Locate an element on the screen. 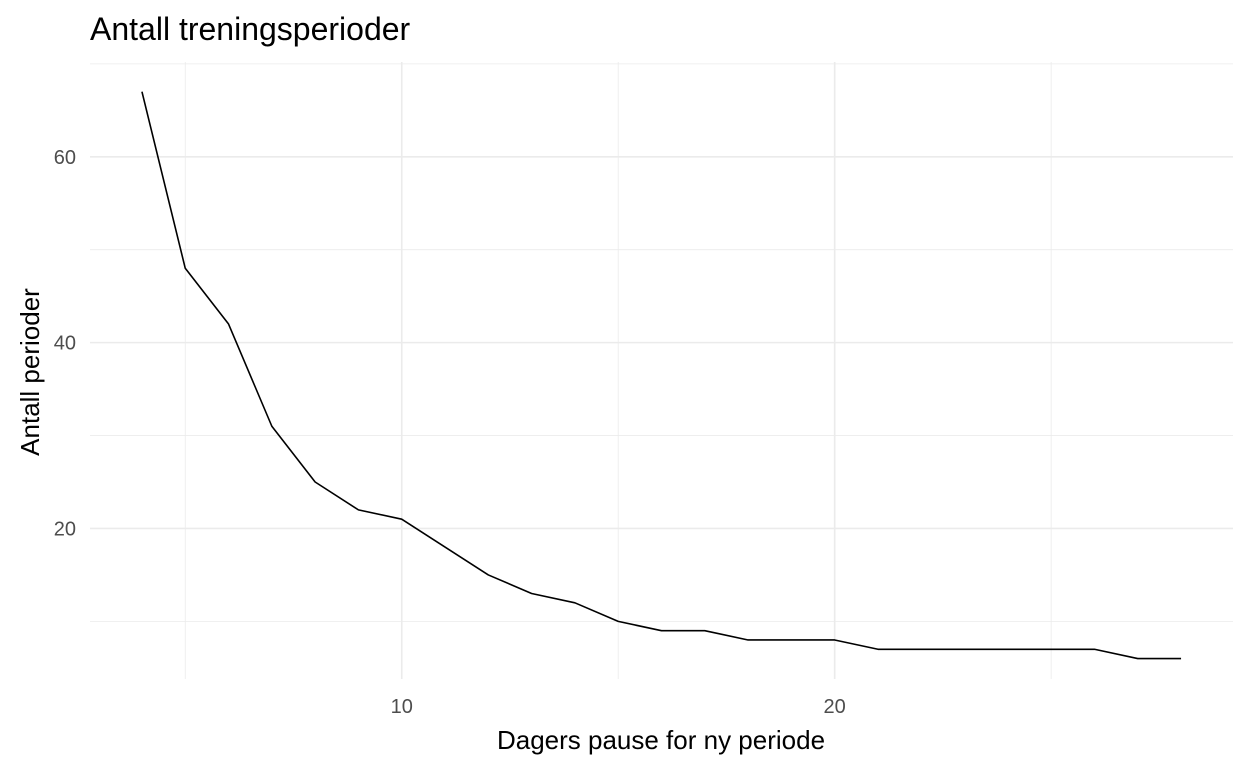  x-axis-title: Dagers pause for ny periode is located at coordinates (661, 740).